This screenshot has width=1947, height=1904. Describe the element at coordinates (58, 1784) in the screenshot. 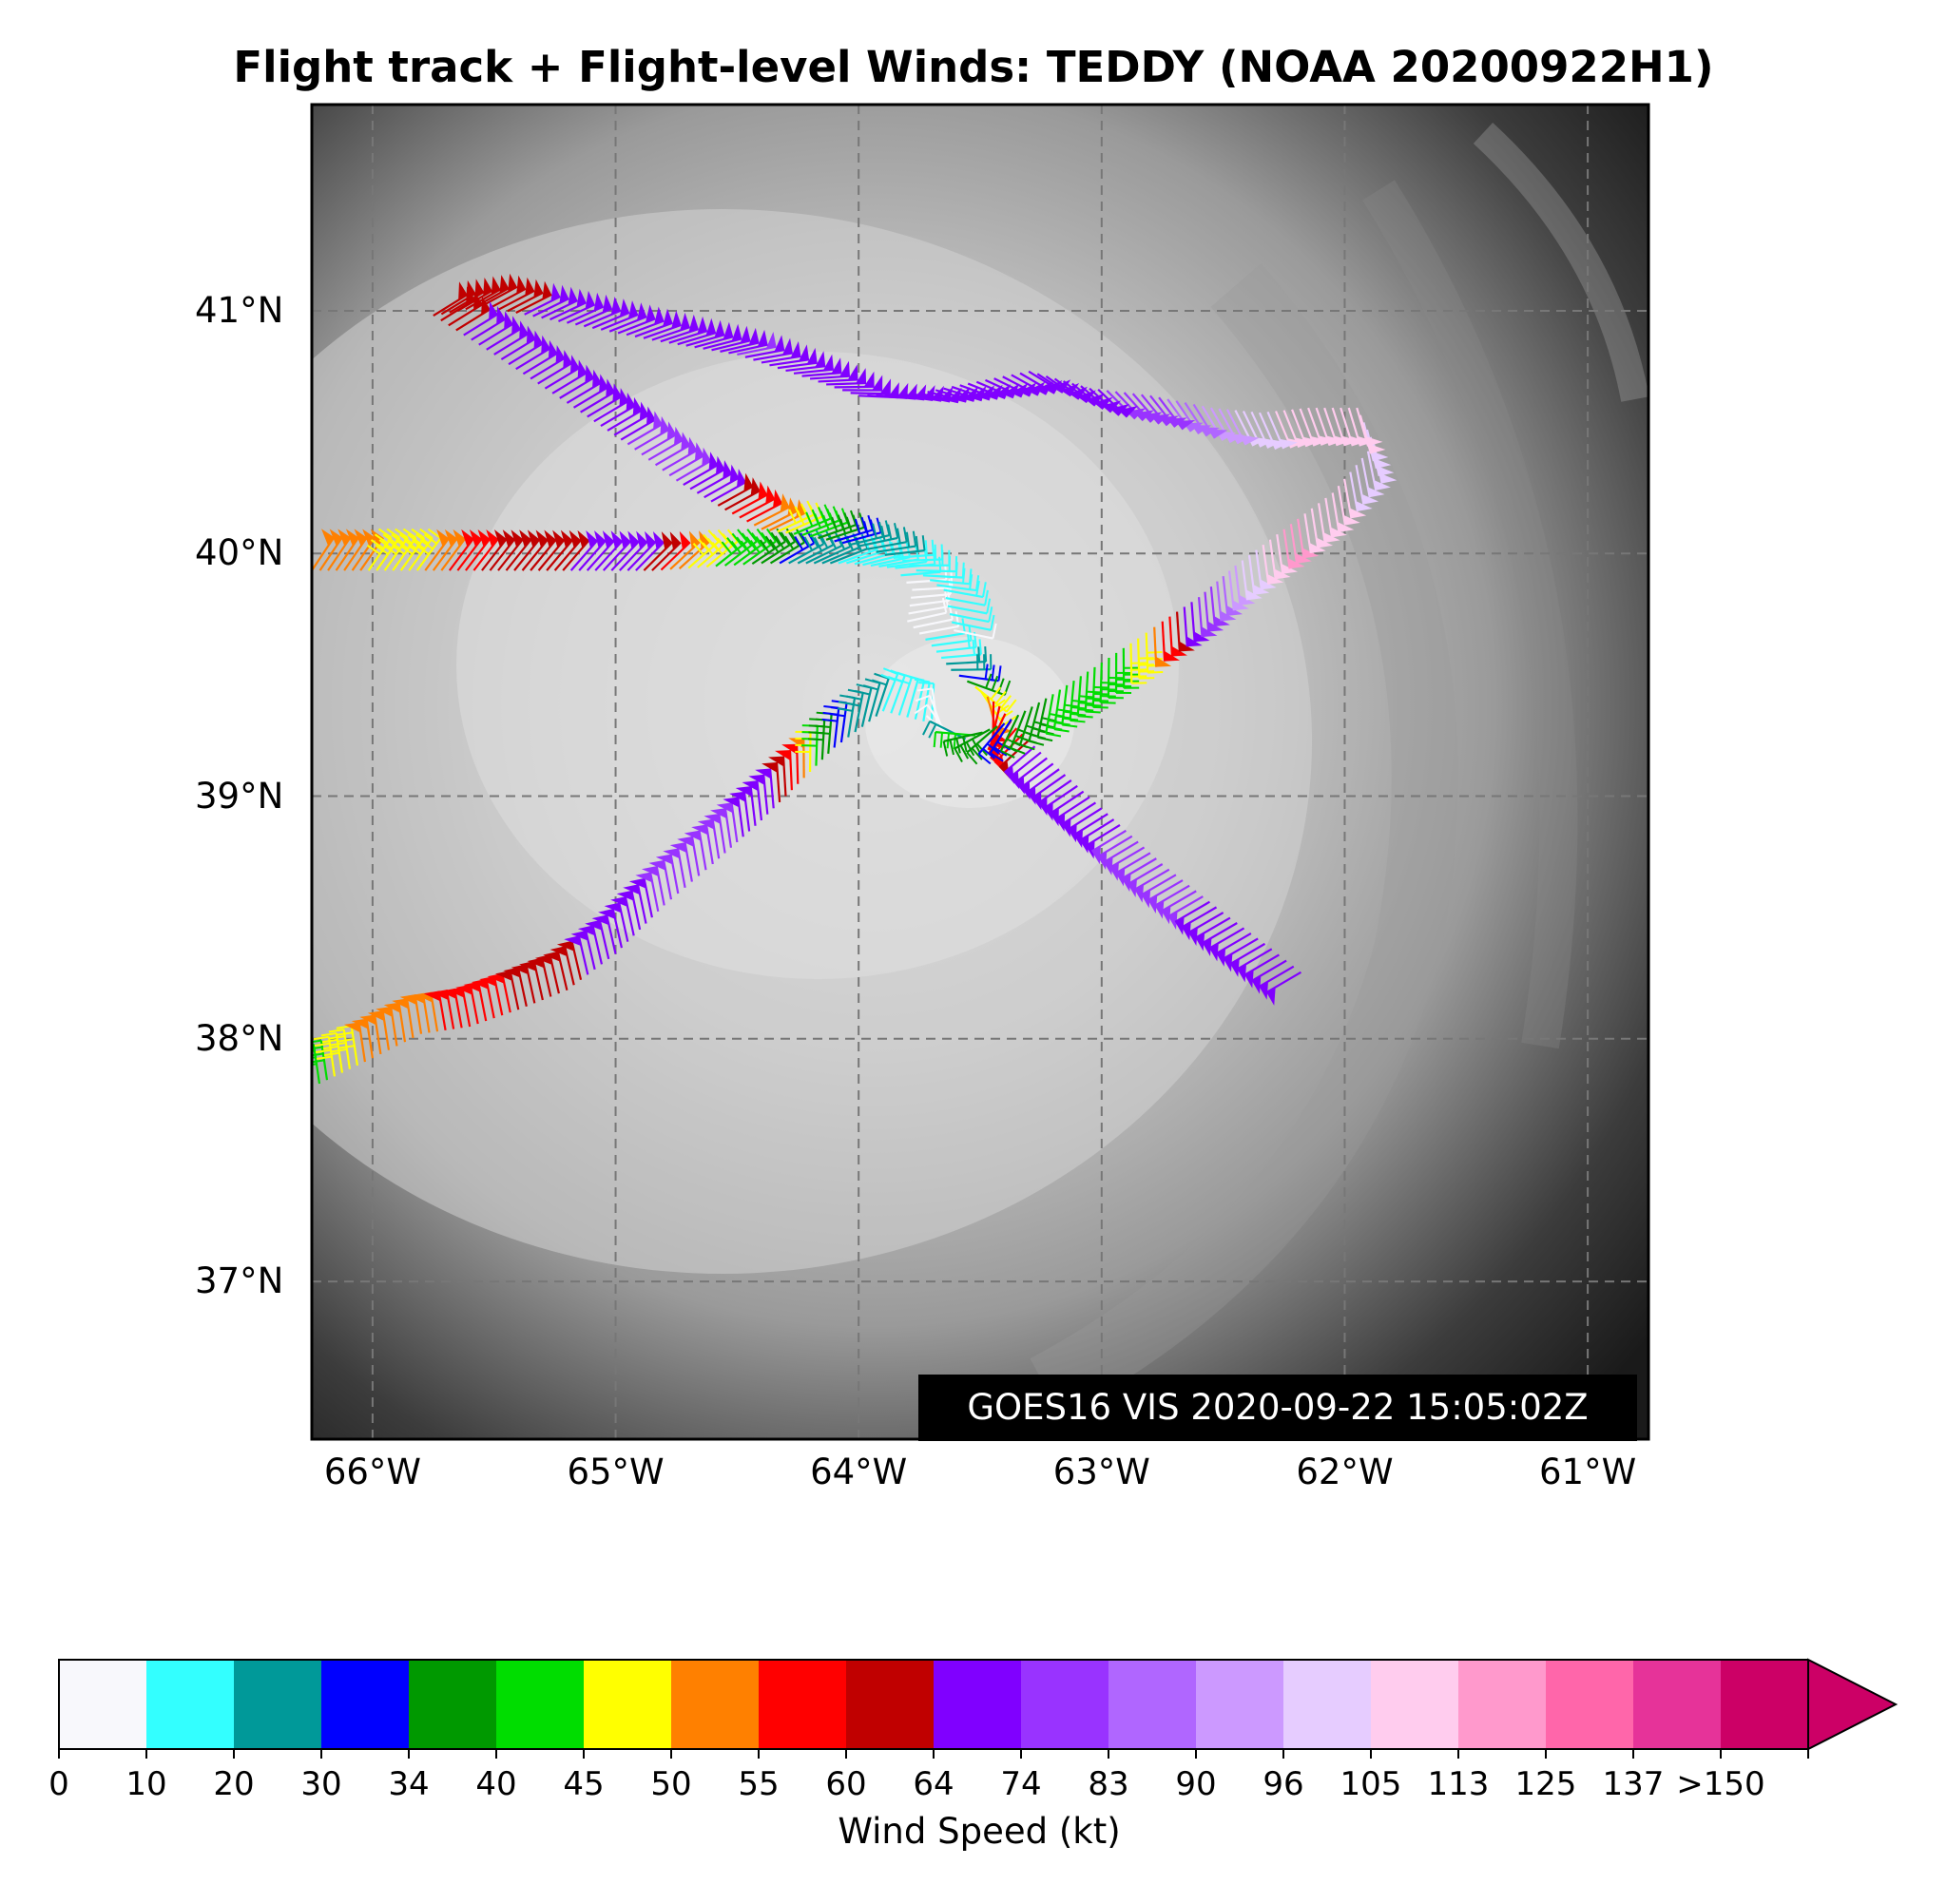

I see `colorbar-tick-label: 0` at that location.